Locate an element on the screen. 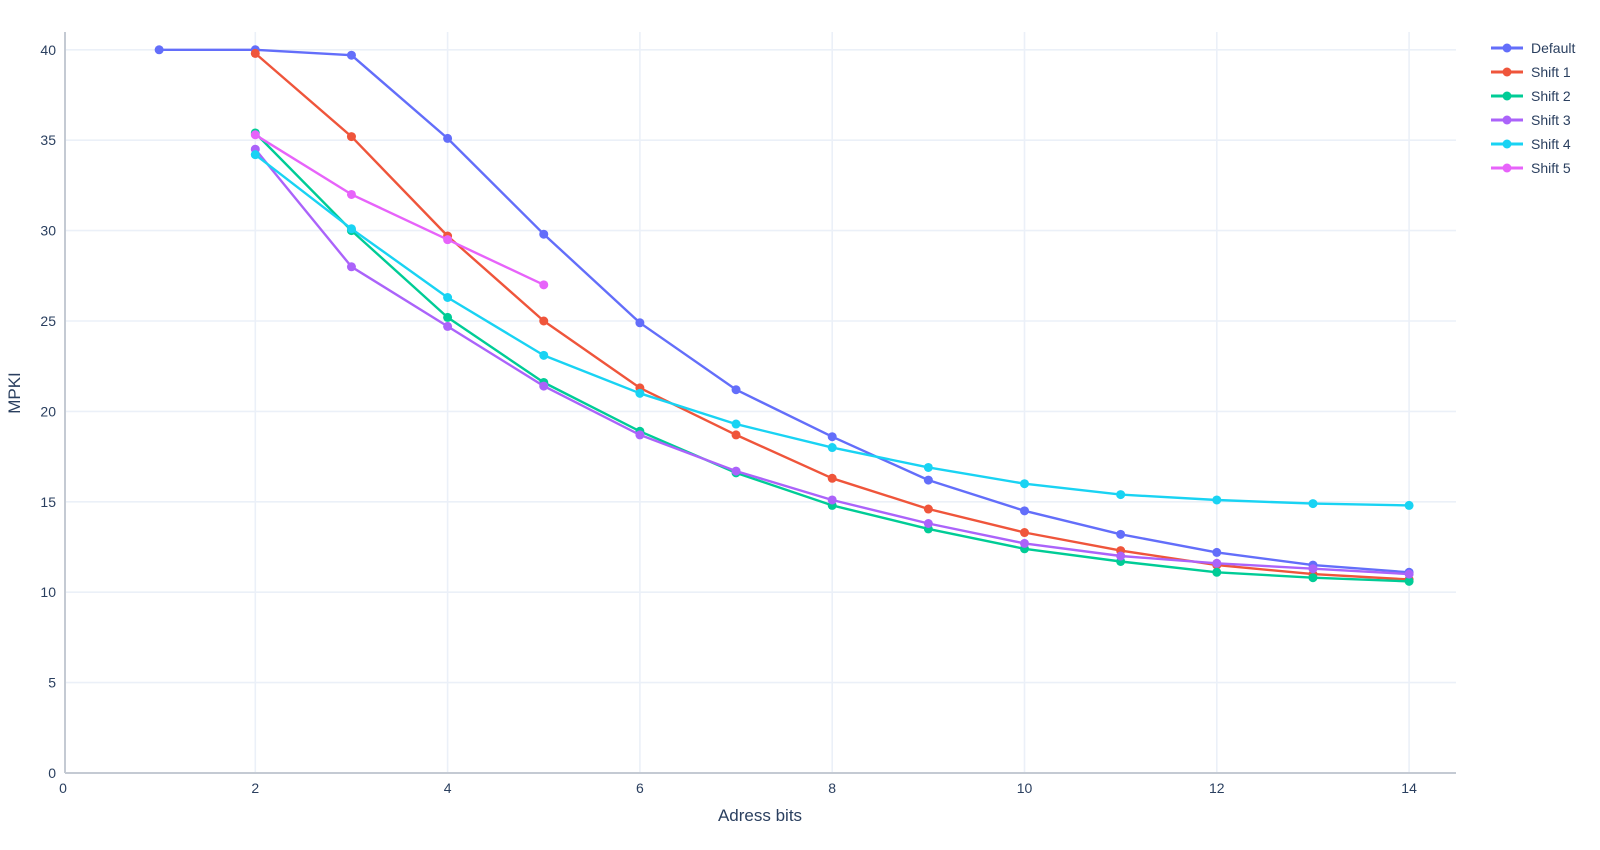  y-tick-label: 40 is located at coordinates (48, 50).